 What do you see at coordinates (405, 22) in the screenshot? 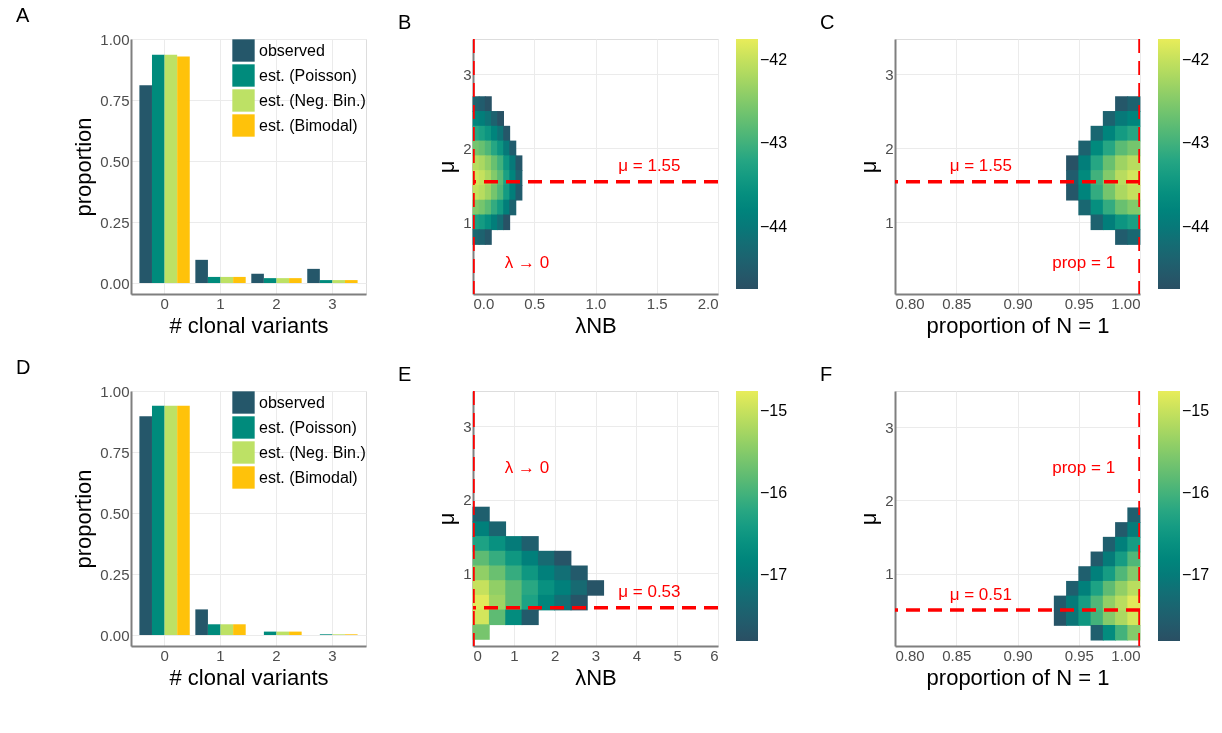
I see `chart-title: B` at bounding box center [405, 22].